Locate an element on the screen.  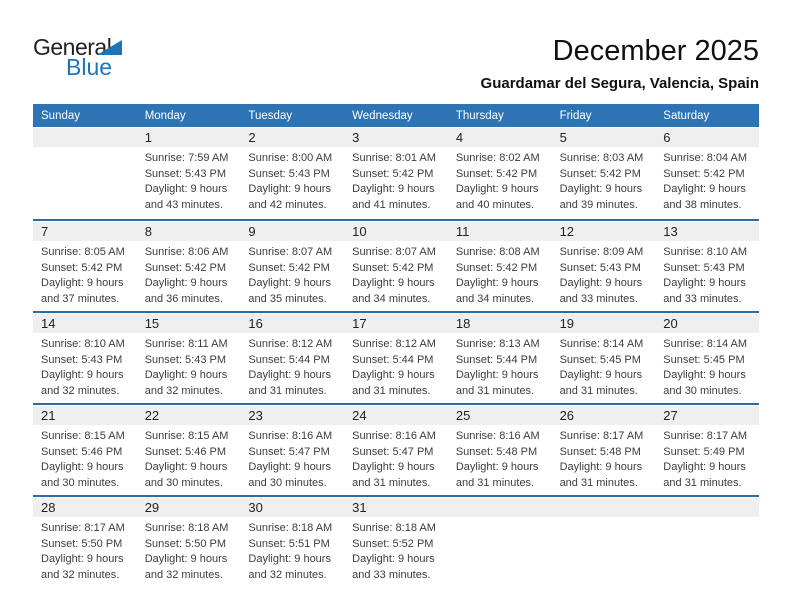
date-number: 18 is located at coordinates (463, 323).